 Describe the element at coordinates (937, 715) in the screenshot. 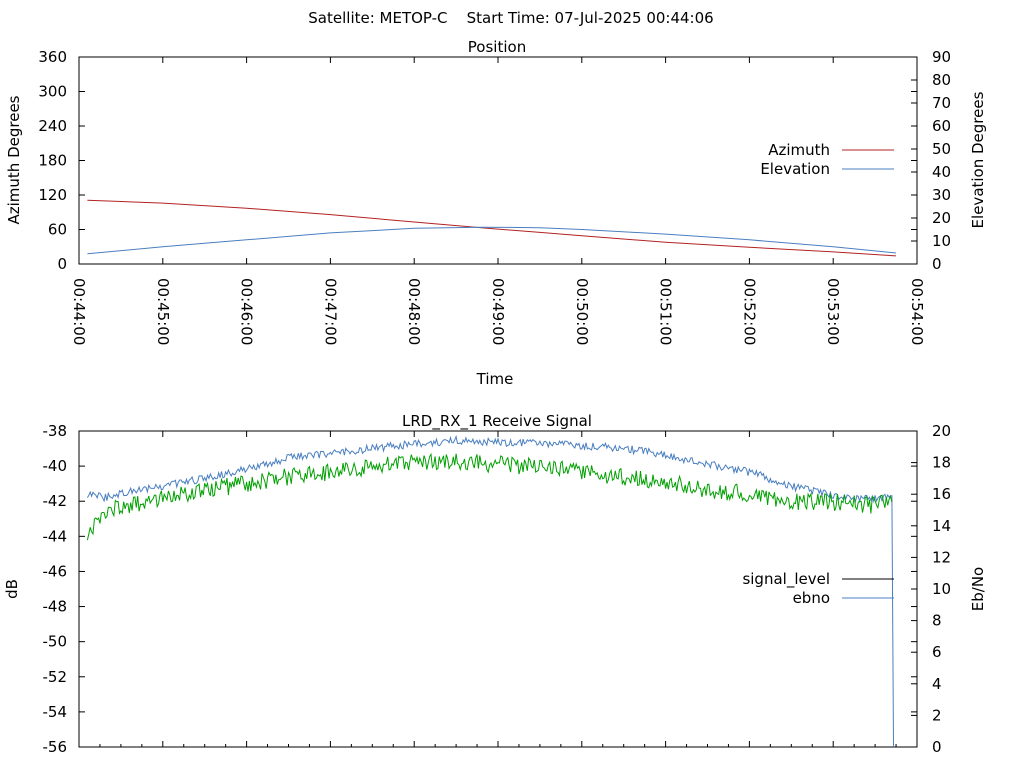

I see `y2-tick-label: 2` at that location.